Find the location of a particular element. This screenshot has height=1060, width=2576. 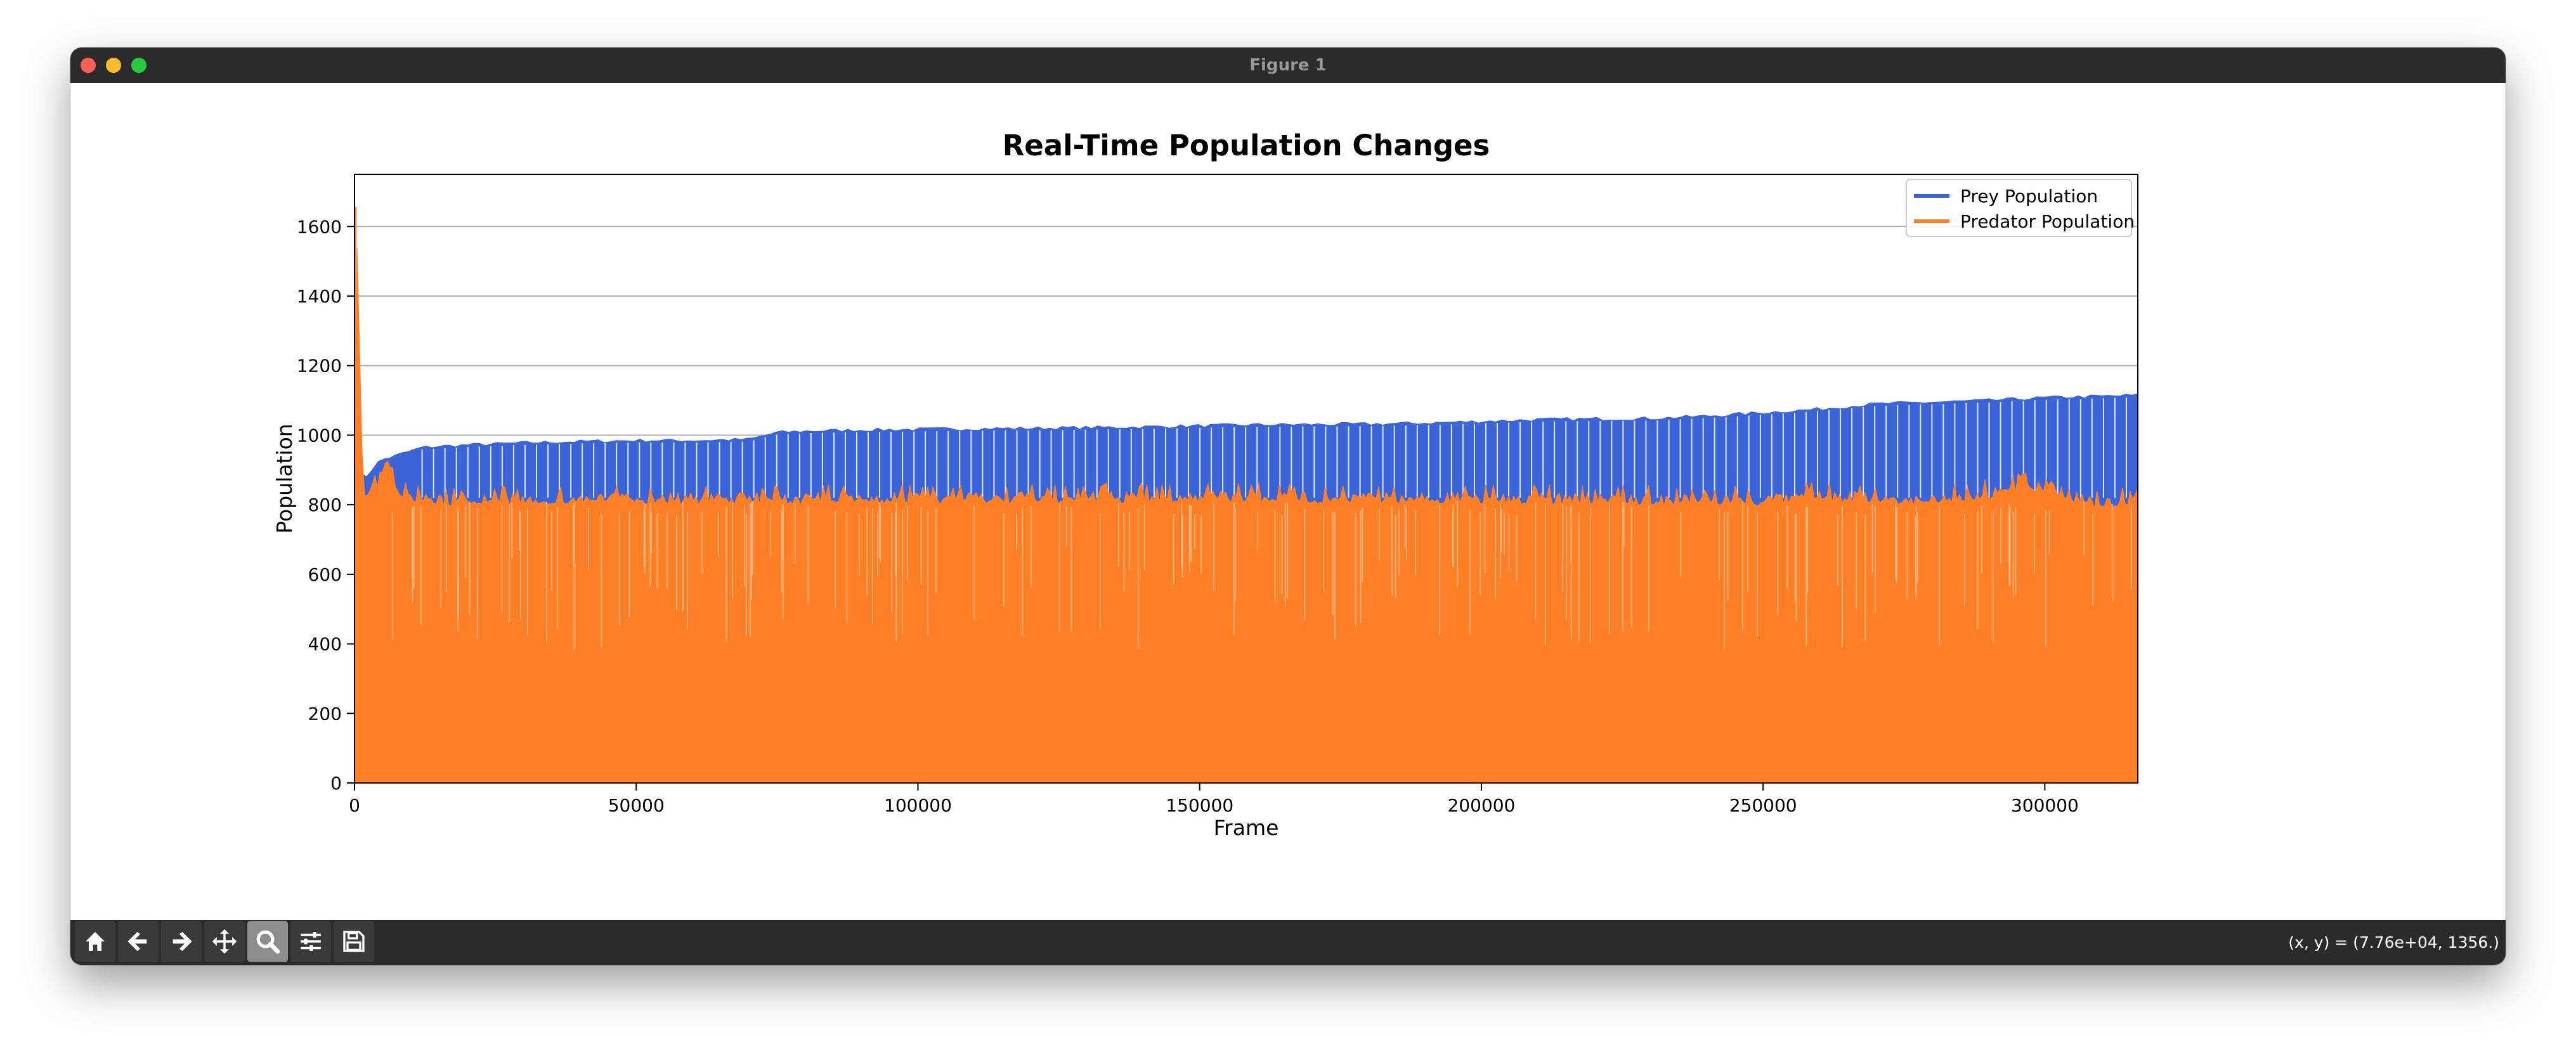

back-button is located at coordinates (139, 942).